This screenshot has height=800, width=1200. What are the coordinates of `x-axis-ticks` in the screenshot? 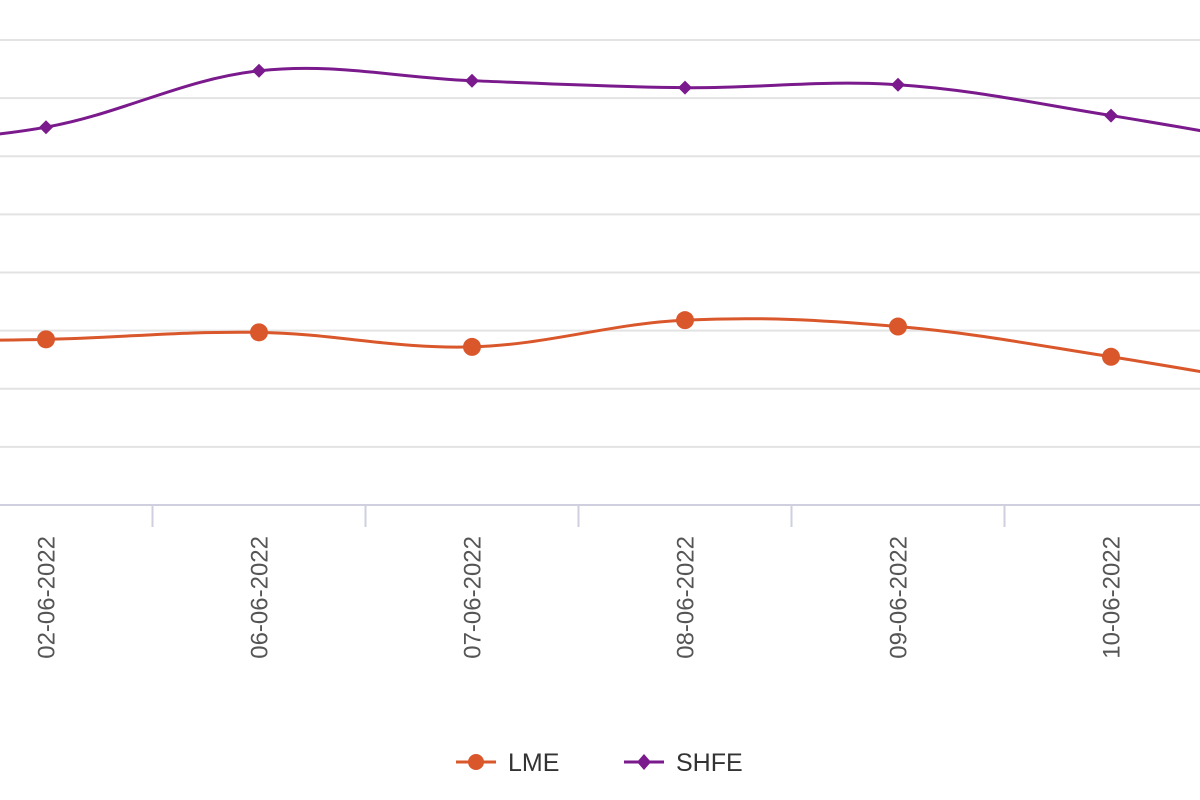 It's located at (578, 516).